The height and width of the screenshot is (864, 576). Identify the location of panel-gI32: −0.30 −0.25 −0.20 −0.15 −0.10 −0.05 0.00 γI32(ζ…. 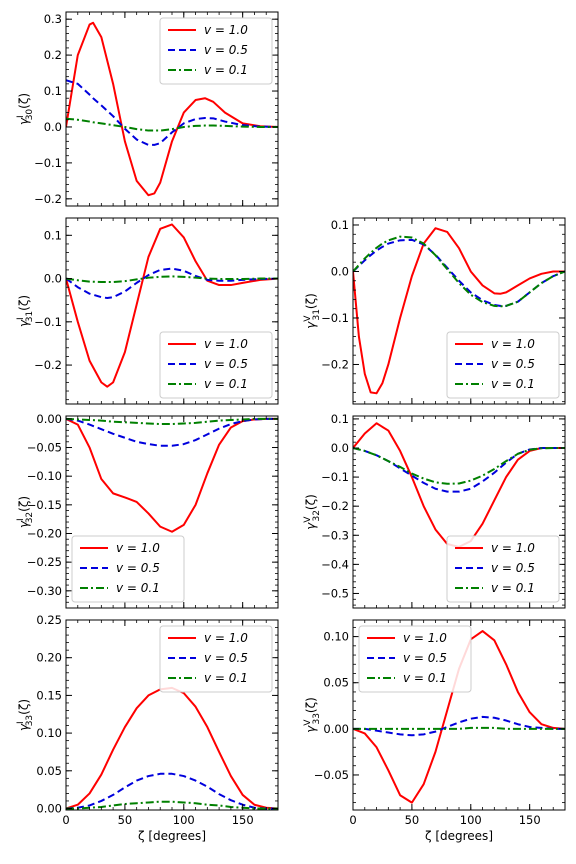
(147, 510).